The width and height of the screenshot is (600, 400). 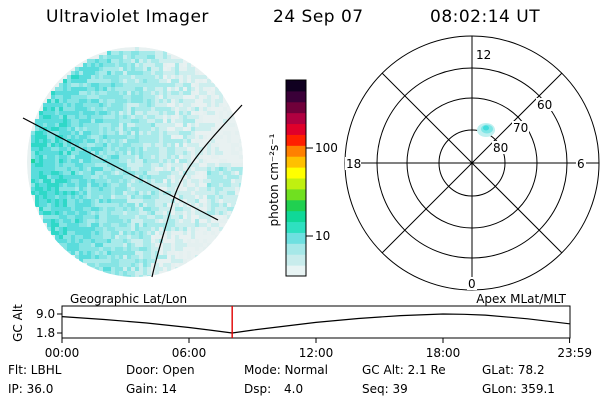 I want to click on timeline-xtick-label: 00:00, so click(x=62, y=353).